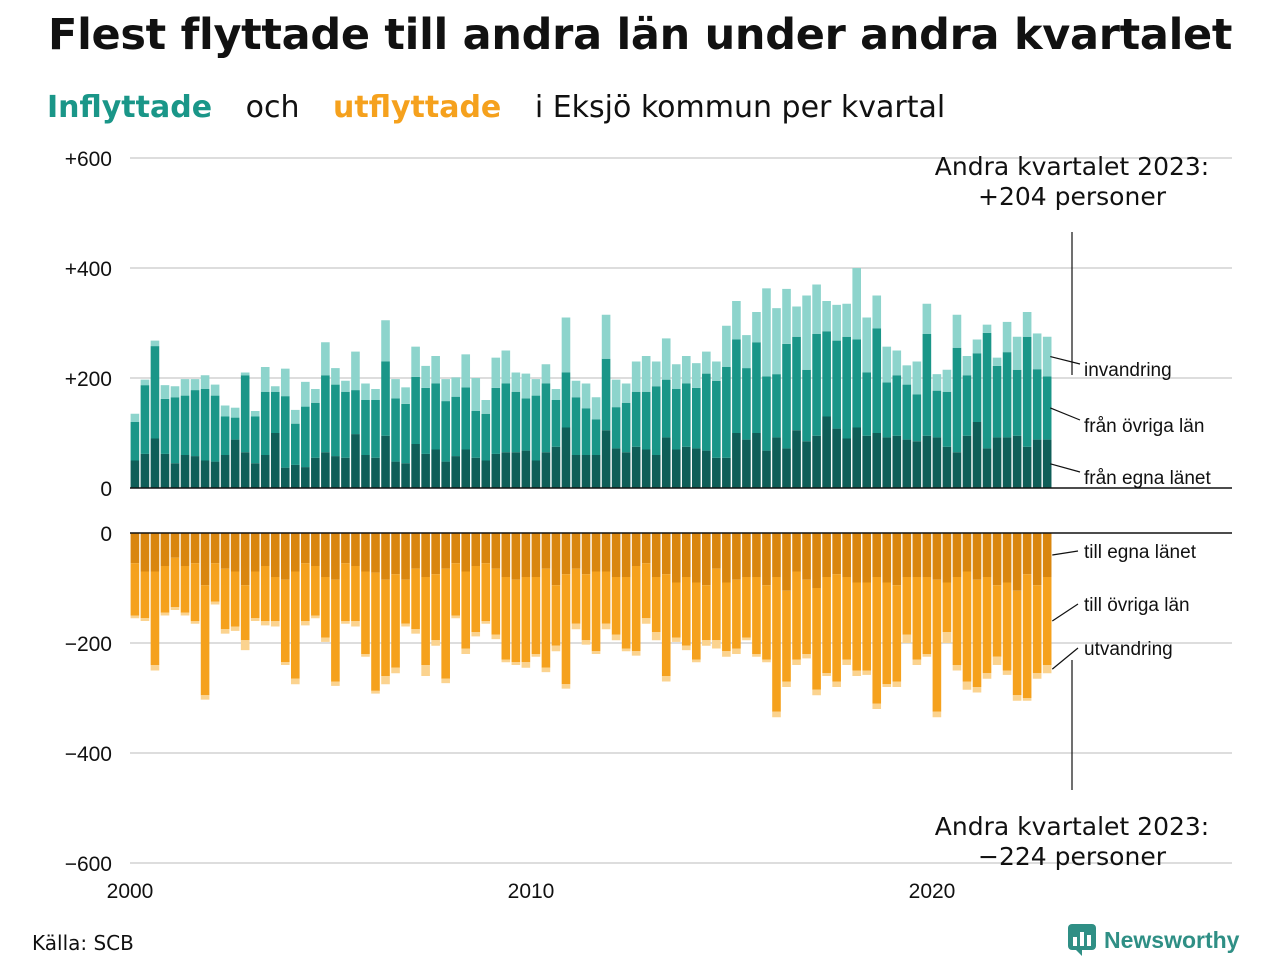  What do you see at coordinates (1147, 478) in the screenshot?
I see `series-label-in-0: från egna länet` at bounding box center [1147, 478].